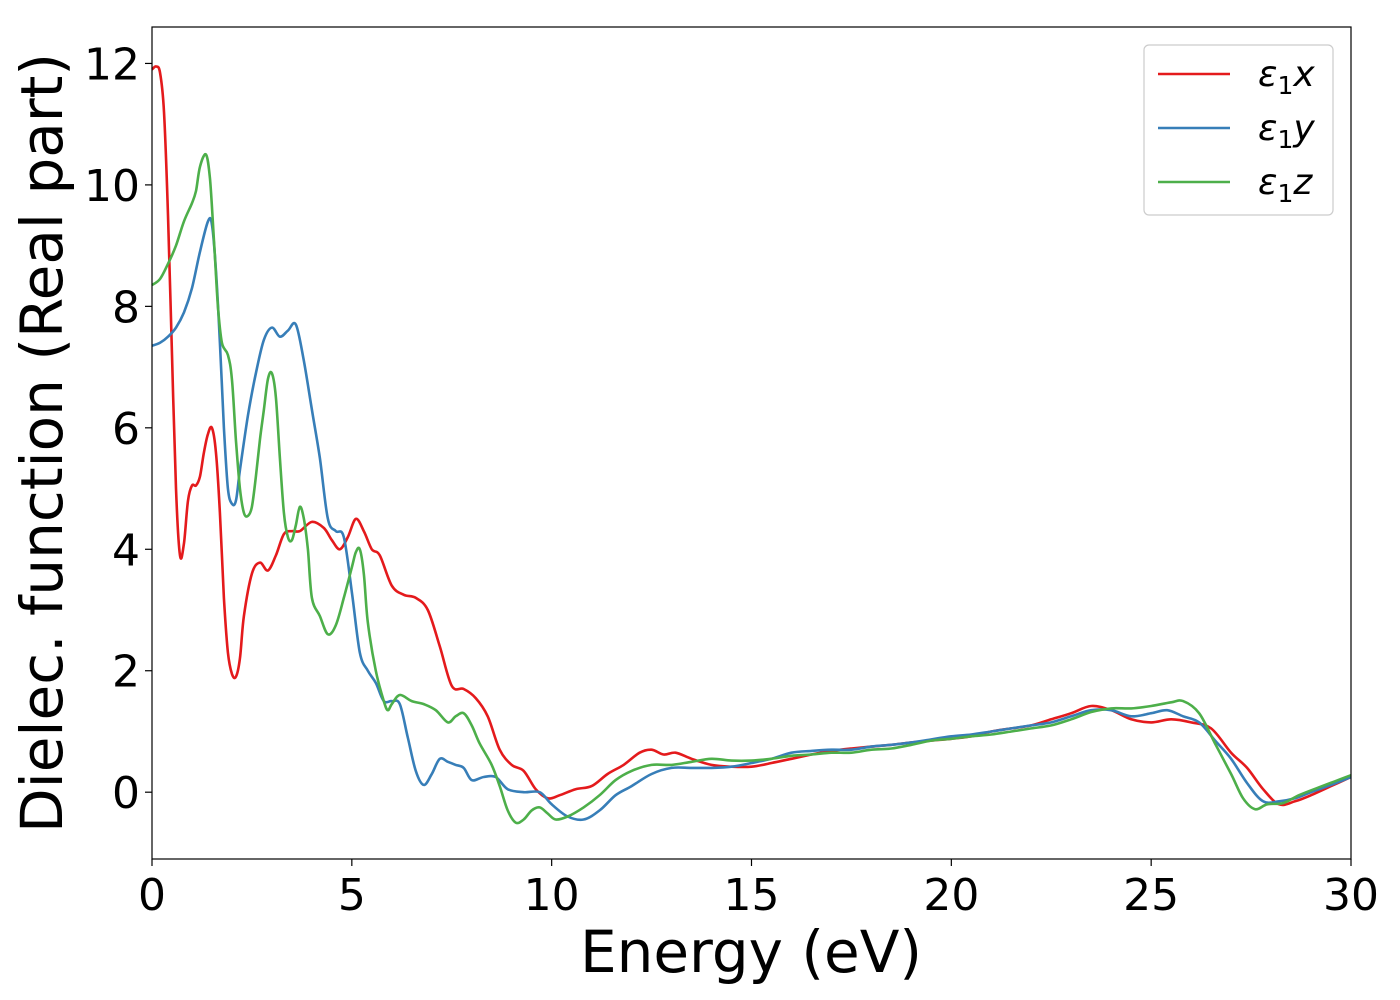 This screenshot has width=1400, height=1000. What do you see at coordinates (42, 443) in the screenshot?
I see `y-axis-title: Dielec. function (Real part)` at bounding box center [42, 443].